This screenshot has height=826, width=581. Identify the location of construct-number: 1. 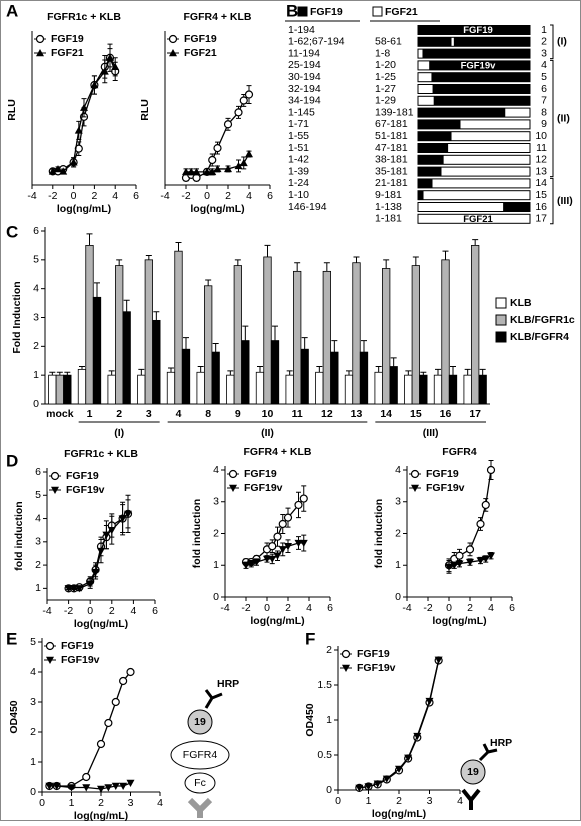
(544, 30).